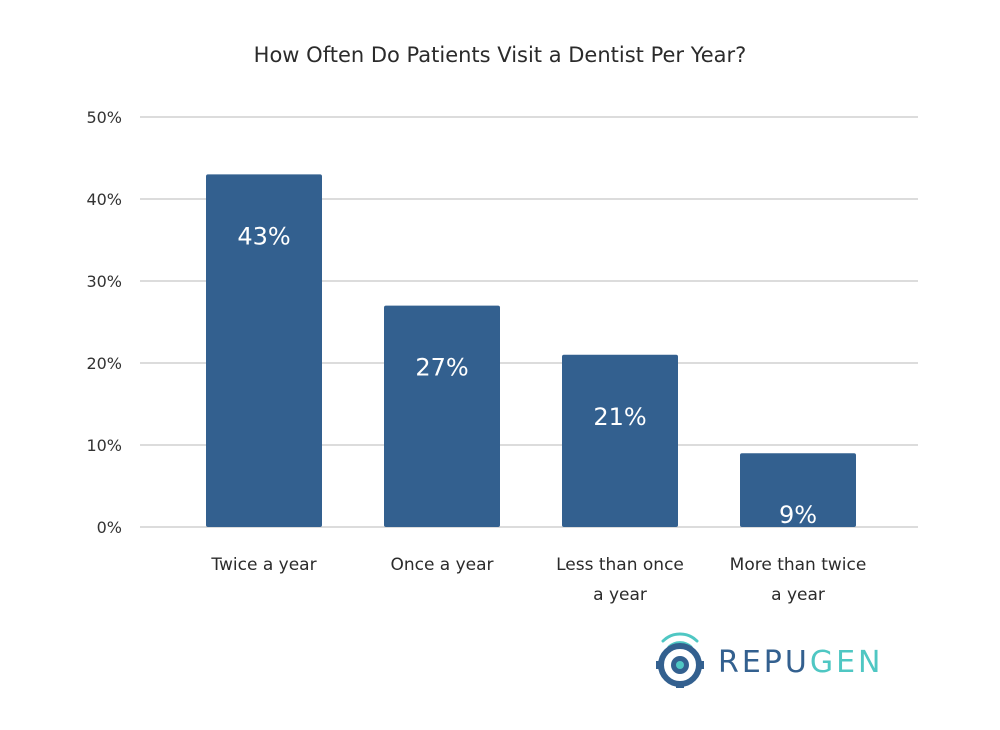 Image resolution: width=1000 pixels, height=730 pixels. Describe the element at coordinates (104, 199) in the screenshot. I see `y-tick-label: 40%` at that location.